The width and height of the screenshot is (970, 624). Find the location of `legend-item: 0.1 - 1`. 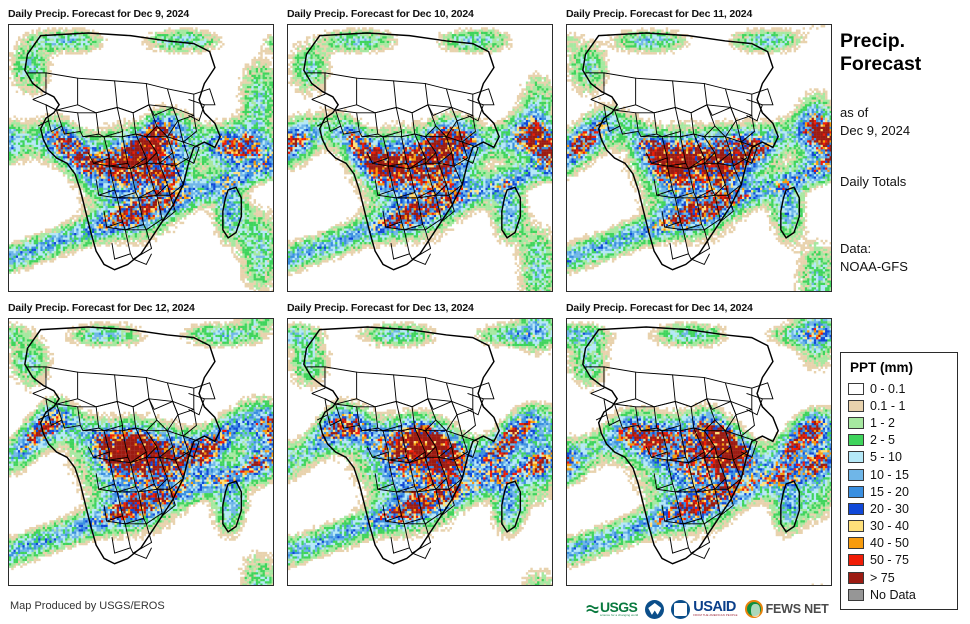

legend-item: 0.1 - 1 is located at coordinates (900, 405).